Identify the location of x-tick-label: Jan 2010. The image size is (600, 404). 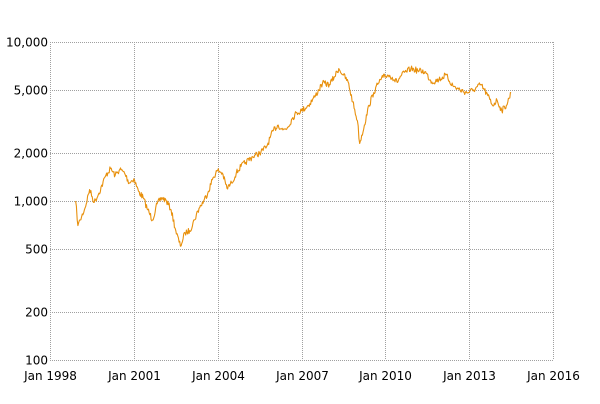
(385, 376).